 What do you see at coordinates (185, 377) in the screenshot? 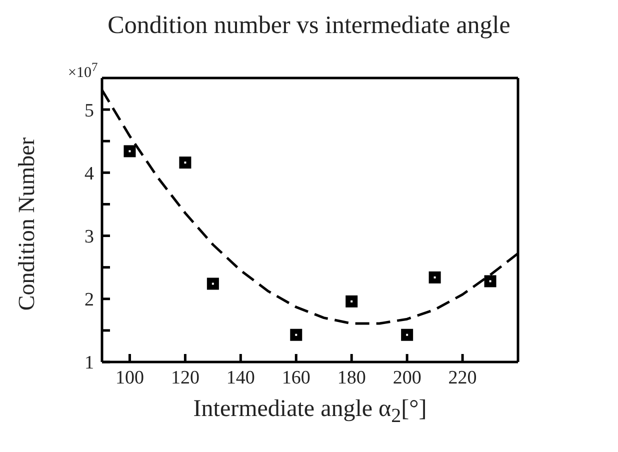
I see `x-tick-label: 120` at bounding box center [185, 377].